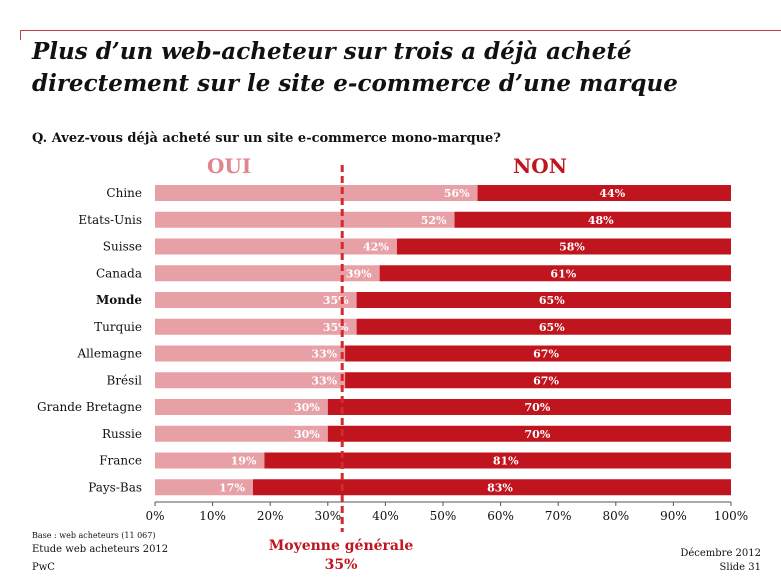  I want to click on value-label-oui-10: 19%, so click(244, 461).